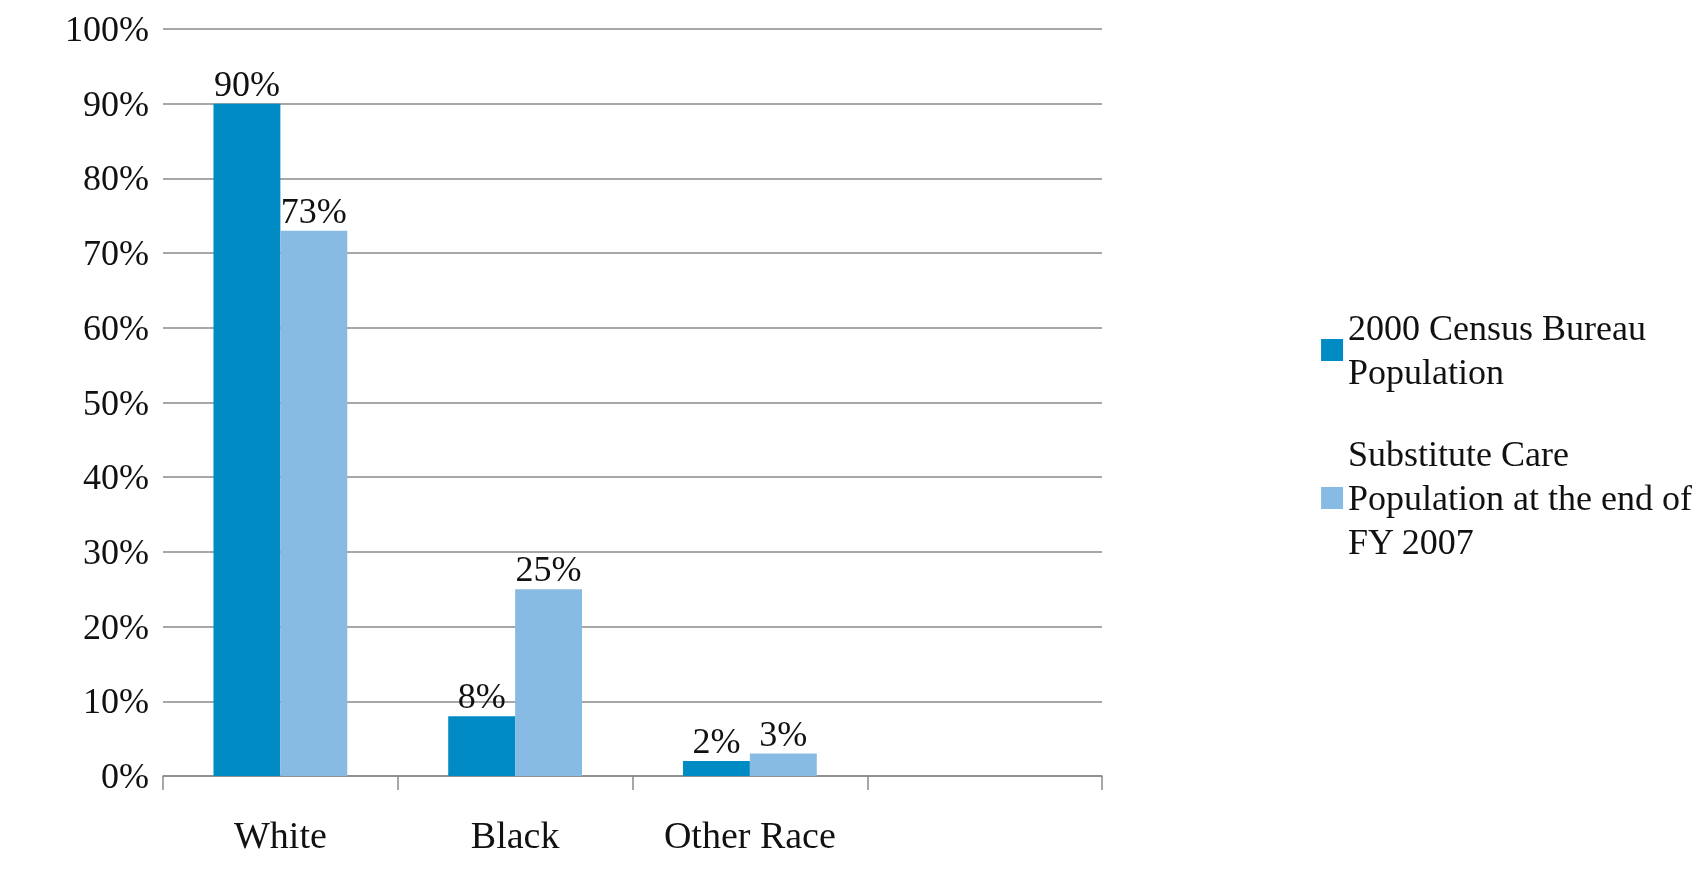  I want to click on data-label: 25%, so click(548, 569).